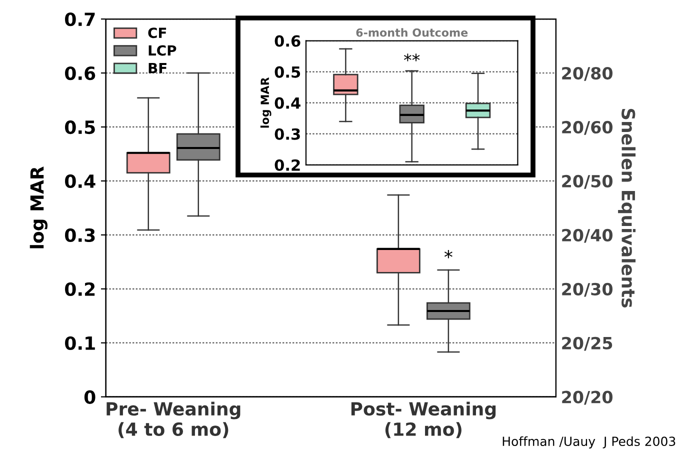 This screenshot has height=453, width=683. I want to click on category-label: 20/20, so click(587, 397).